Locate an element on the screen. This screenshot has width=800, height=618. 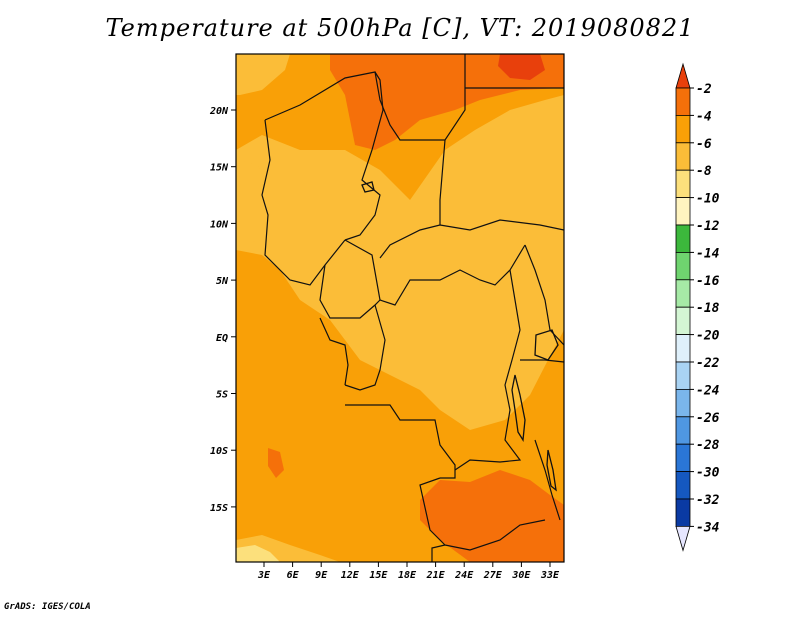
border-angola-zambia is located at coordinates (433, 519).